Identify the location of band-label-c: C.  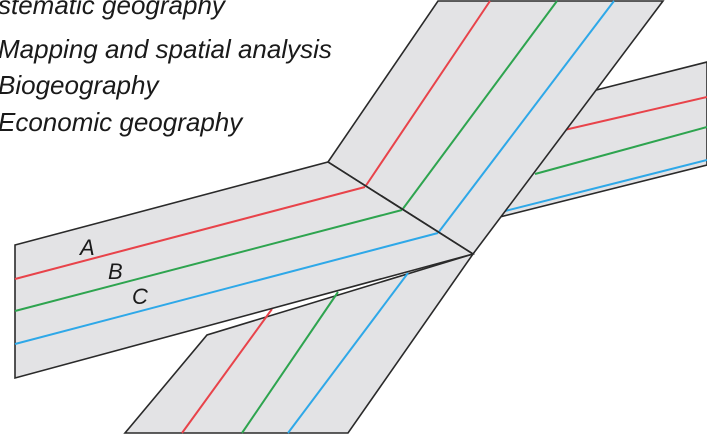
(140, 296).